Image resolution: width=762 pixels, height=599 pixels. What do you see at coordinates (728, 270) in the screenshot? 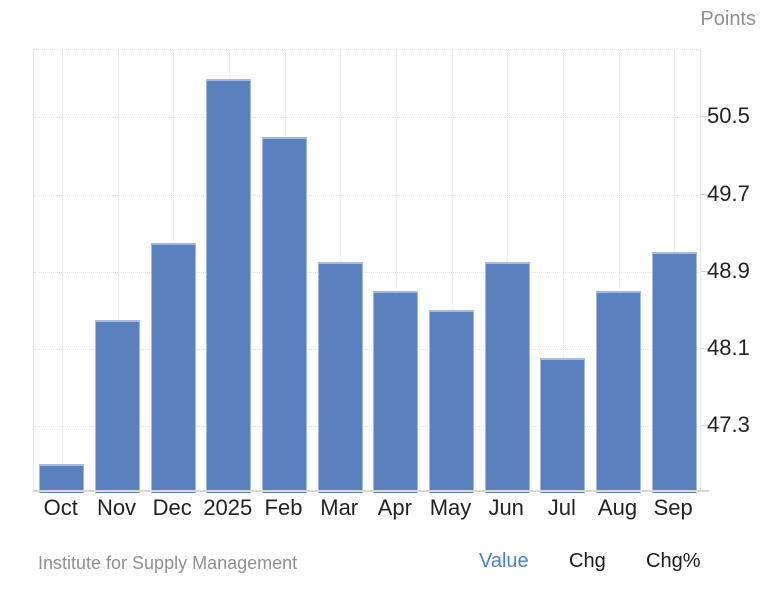
I see `y-axis-tick-label: 48.9` at bounding box center [728, 270].